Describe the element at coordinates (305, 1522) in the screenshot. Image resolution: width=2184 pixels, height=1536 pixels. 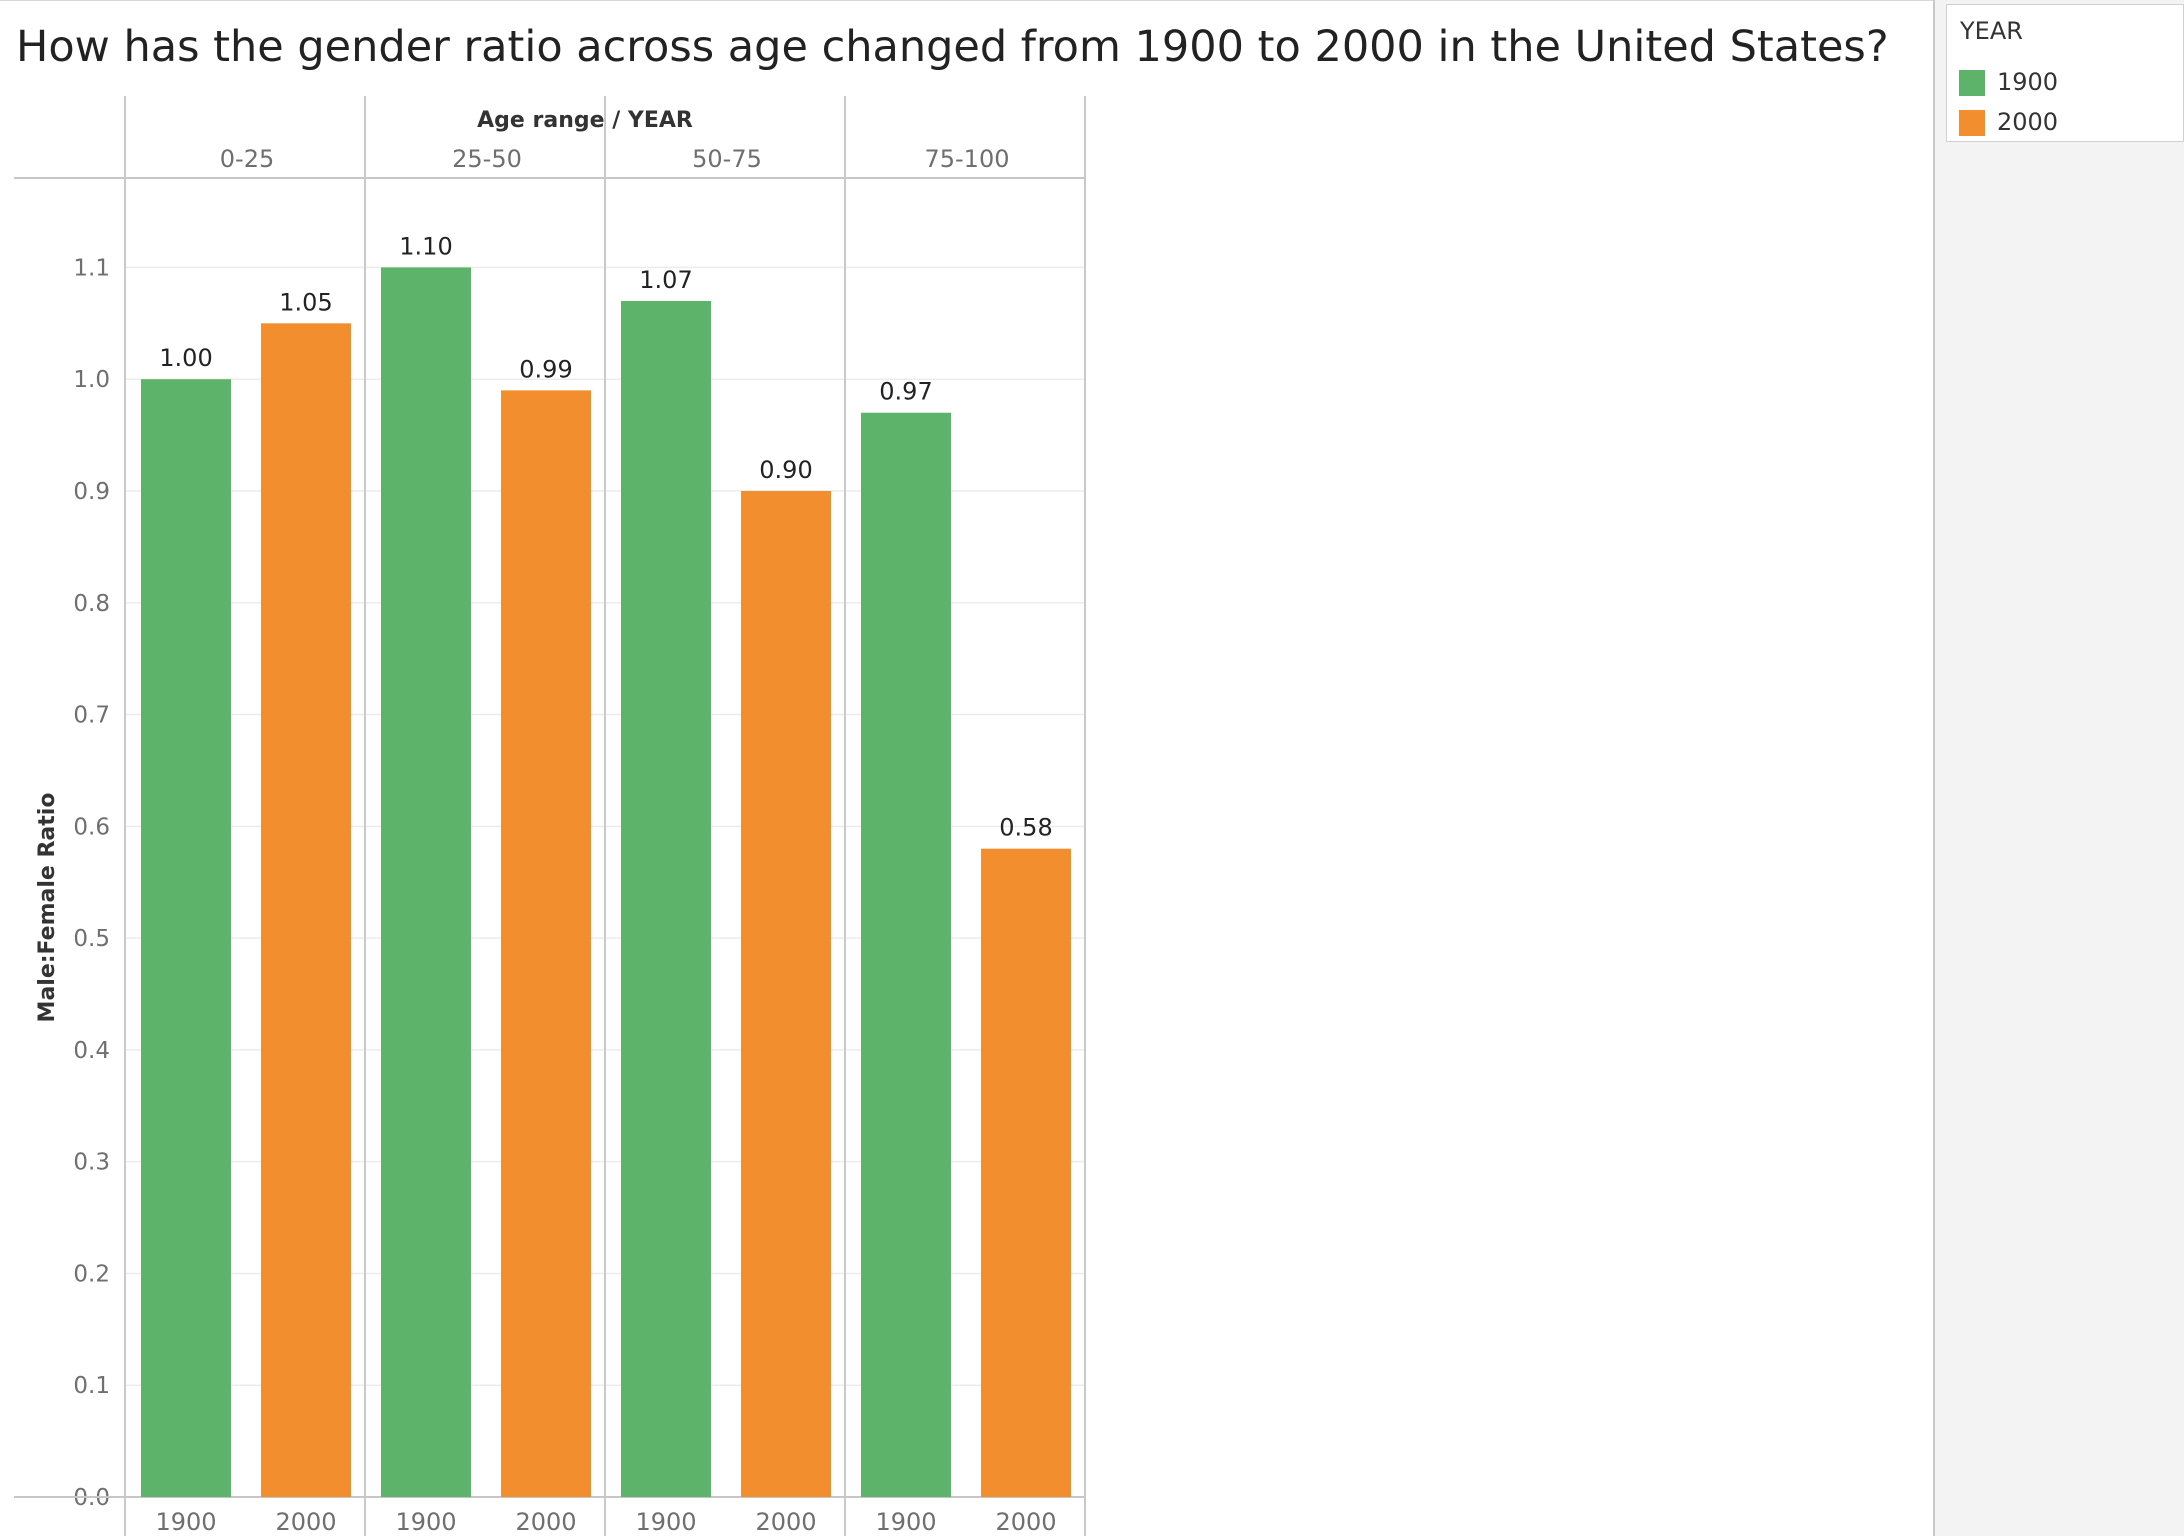
I see `x-tick-label-0-25-2000: 2000` at that location.